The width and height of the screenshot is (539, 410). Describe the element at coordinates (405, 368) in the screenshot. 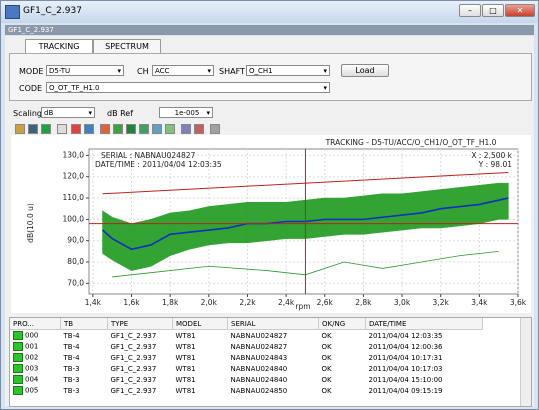

I see `cell-text: 2011/04/04 10:17:03` at that location.